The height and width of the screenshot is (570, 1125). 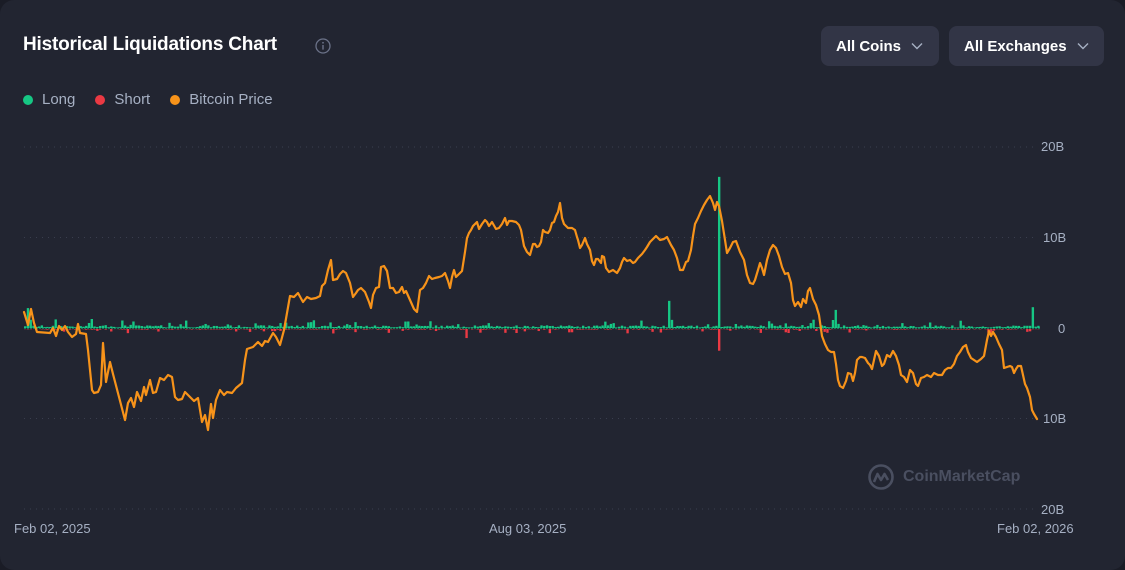 I want to click on y-tick-zero: 0, so click(x=1062, y=328).